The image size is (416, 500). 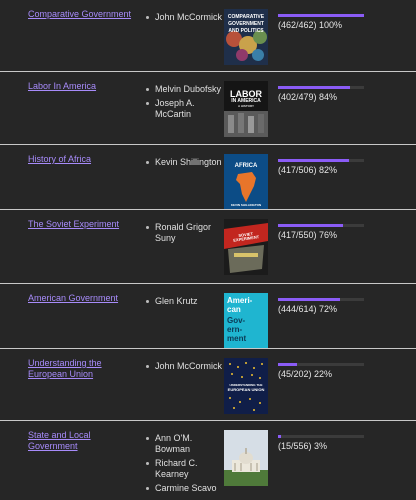 I want to click on world-map-icon, so click(x=246, y=37).